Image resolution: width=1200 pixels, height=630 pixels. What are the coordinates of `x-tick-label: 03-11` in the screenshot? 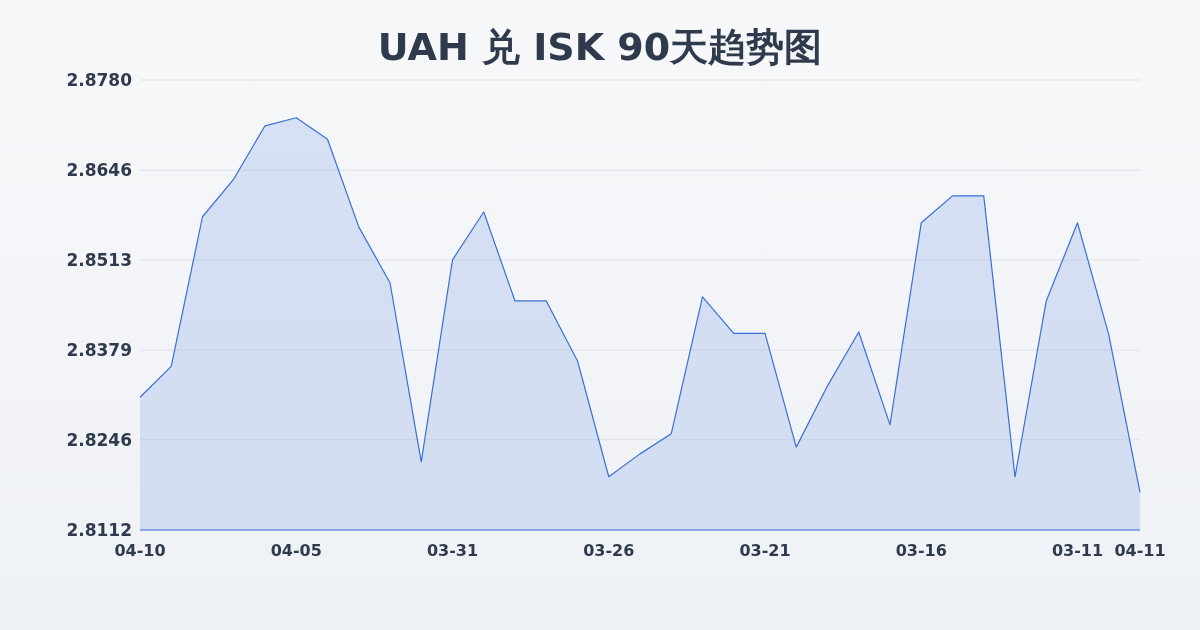 It's located at (1077, 550).